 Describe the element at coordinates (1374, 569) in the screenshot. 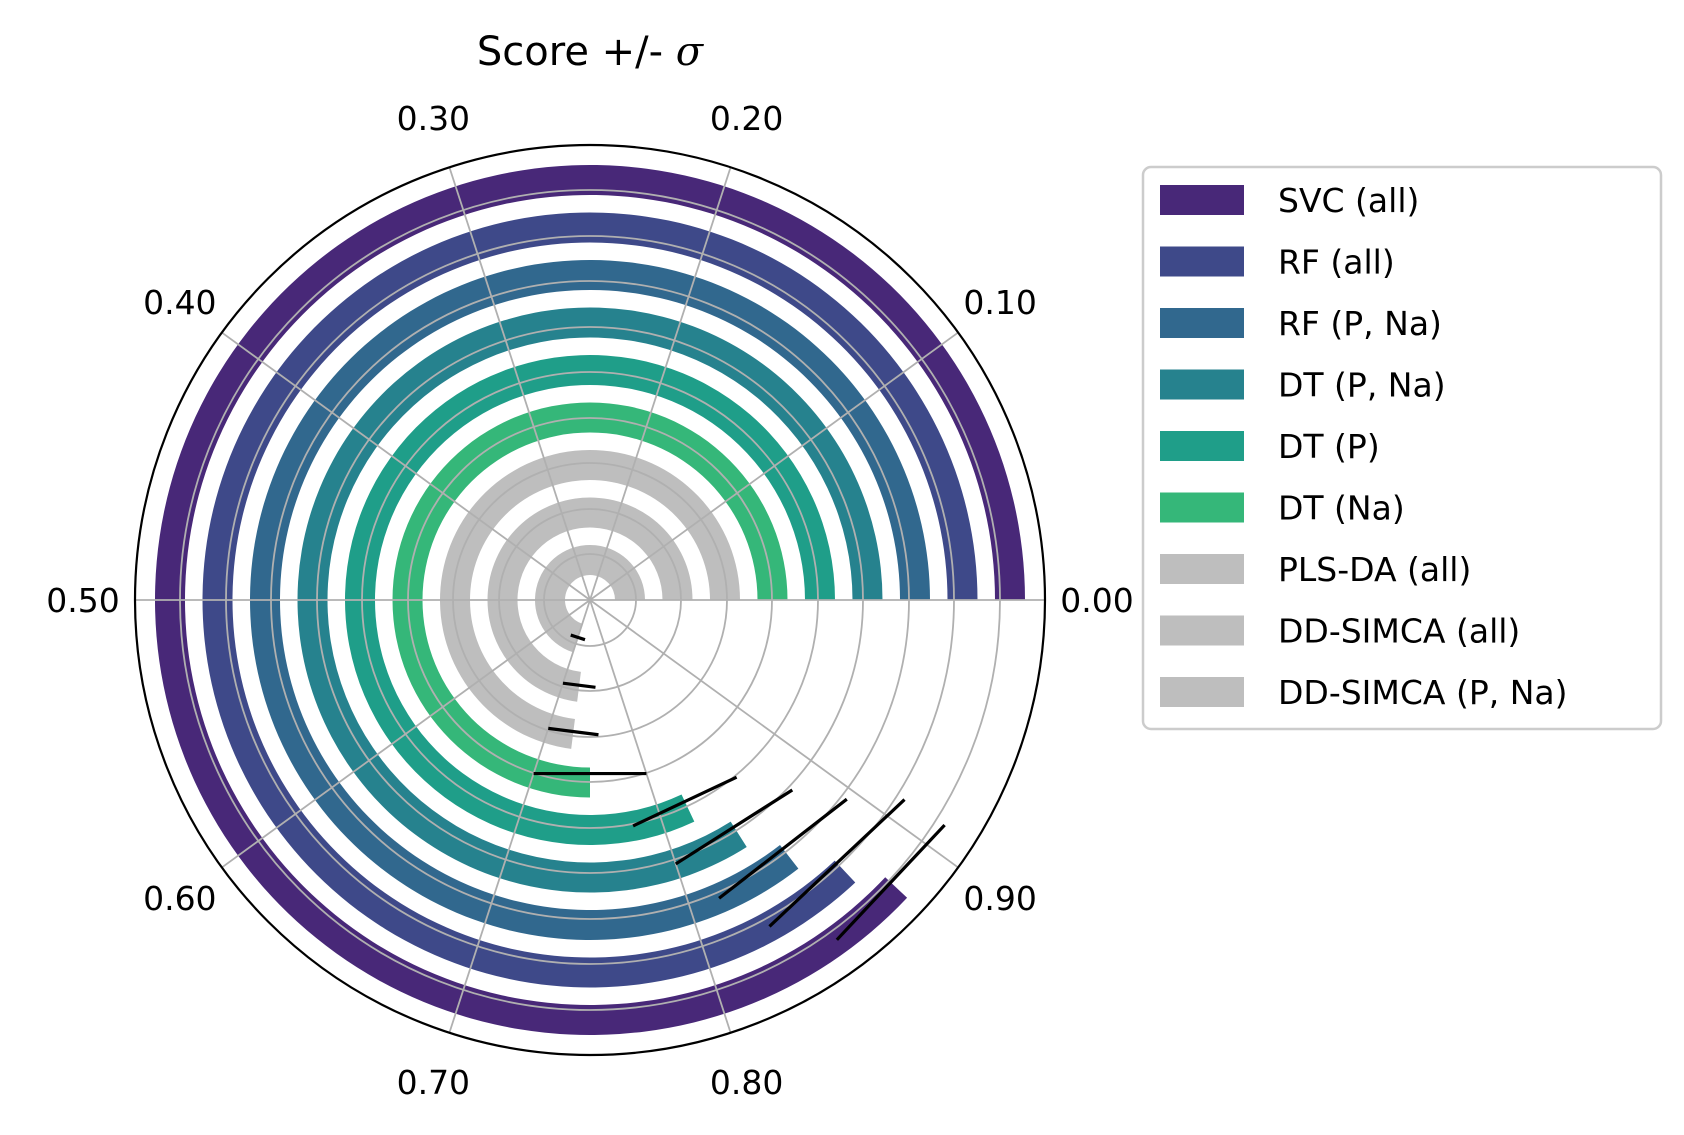

I see `legend-label: PLS-DA (all)` at that location.